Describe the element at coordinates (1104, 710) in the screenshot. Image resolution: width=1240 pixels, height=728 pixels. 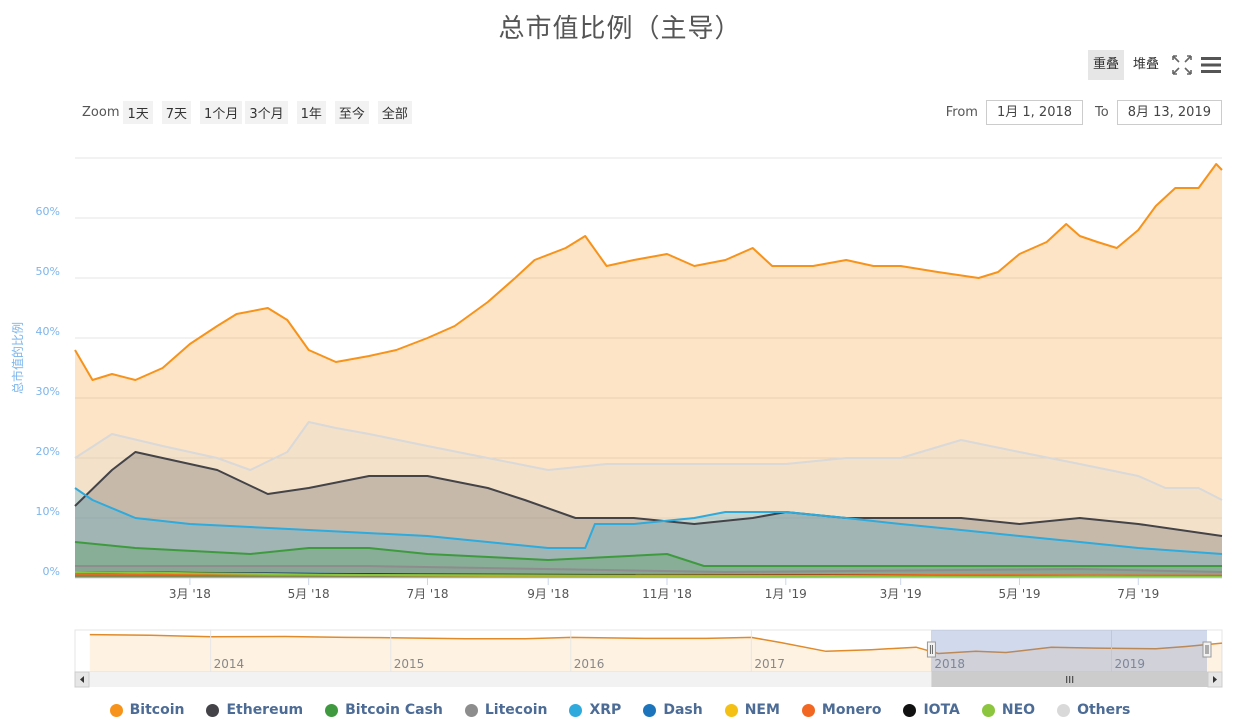
I see `legend-label: Others` at that location.